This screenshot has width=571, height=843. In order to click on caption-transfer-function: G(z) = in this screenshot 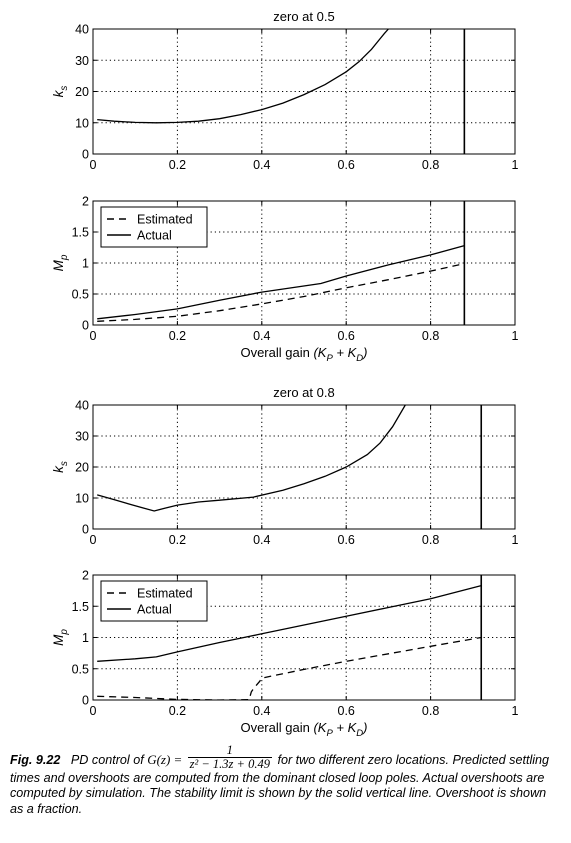, I will do `click(166, 759)`.